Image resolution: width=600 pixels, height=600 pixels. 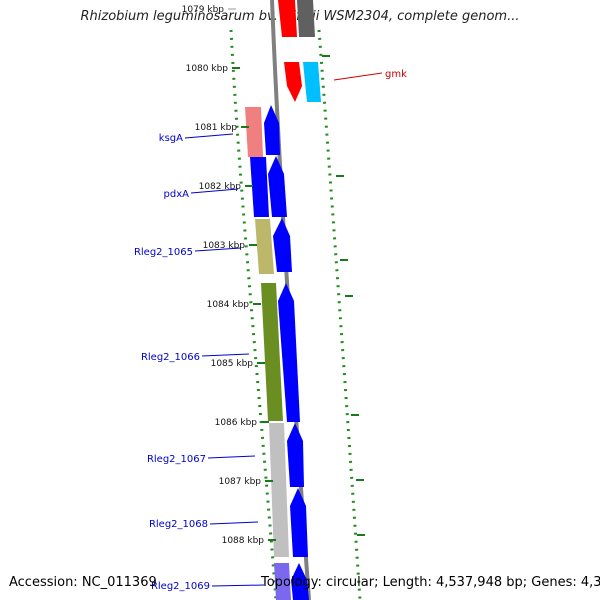 What do you see at coordinates (228, 305) in the screenshot?
I see `tick-label: 1084 kbp` at bounding box center [228, 305].